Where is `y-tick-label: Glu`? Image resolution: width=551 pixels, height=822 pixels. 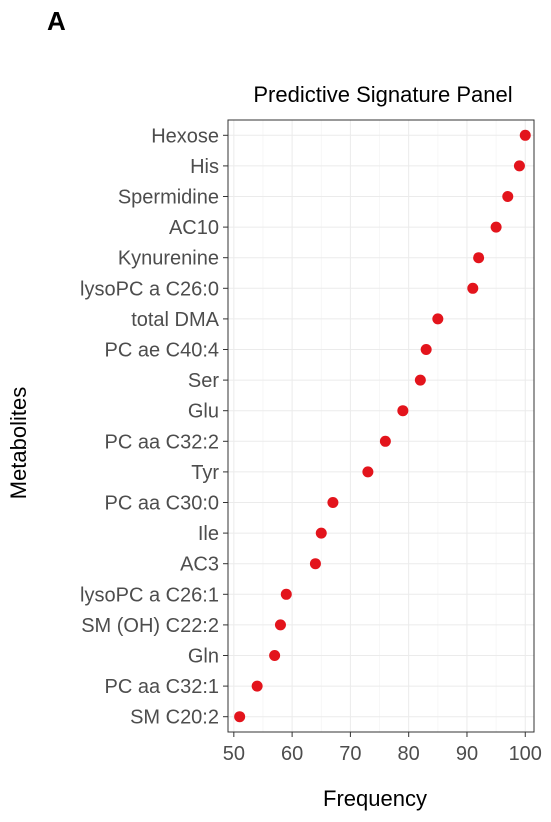
y-tick-label: Glu is located at coordinates (203, 412).